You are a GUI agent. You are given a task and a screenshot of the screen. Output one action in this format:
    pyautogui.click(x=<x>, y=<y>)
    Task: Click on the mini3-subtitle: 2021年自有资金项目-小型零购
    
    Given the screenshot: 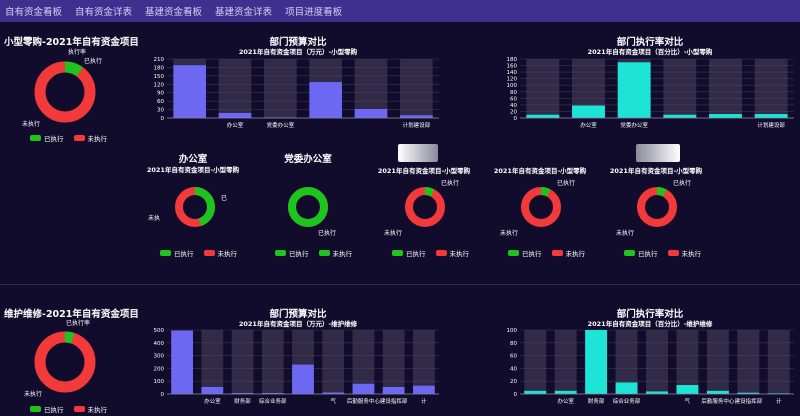 What is the action you would take?
    pyautogui.click(x=424, y=171)
    